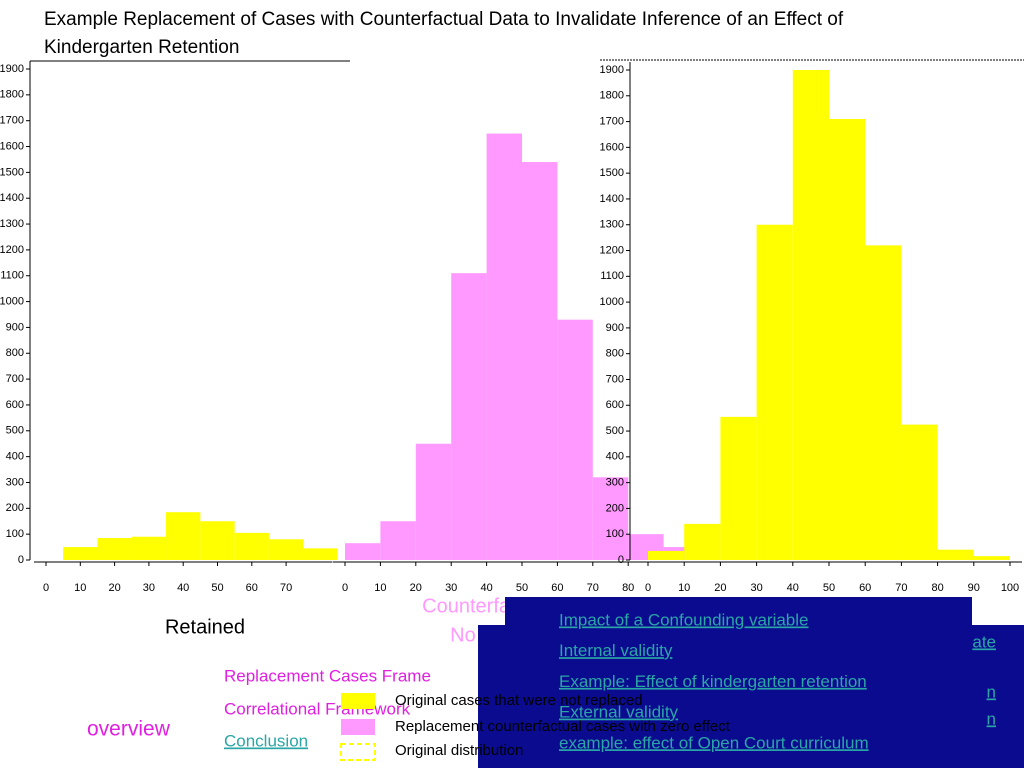 This screenshot has height=768, width=1024. I want to click on y-tick-label: 800, so click(15, 353).